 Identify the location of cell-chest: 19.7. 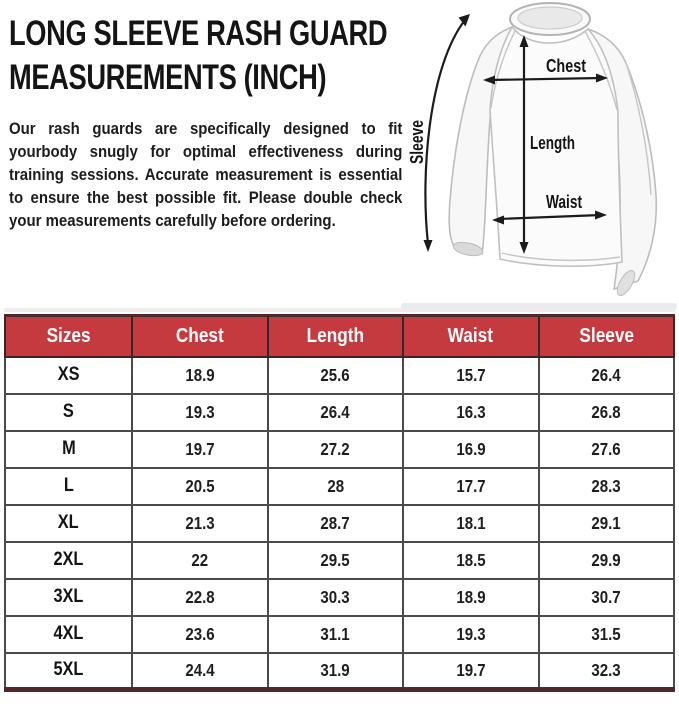
(200, 449).